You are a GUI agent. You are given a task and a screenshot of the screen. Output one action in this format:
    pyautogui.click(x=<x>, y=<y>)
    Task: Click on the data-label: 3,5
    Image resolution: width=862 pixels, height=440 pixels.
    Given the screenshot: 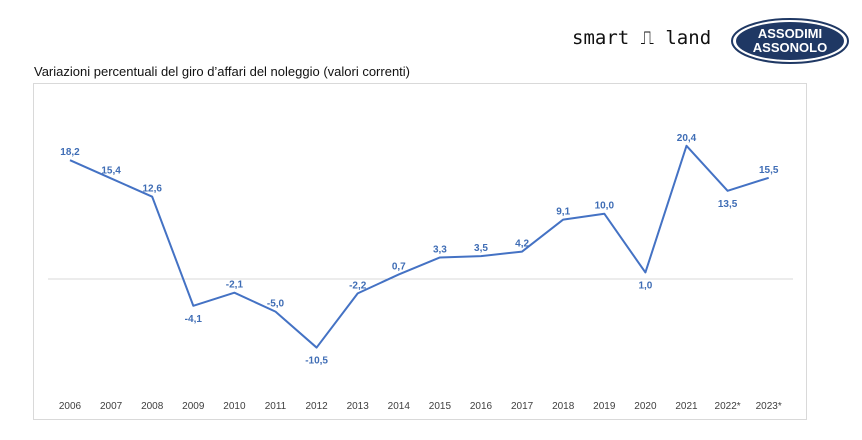 What is the action you would take?
    pyautogui.click(x=481, y=248)
    